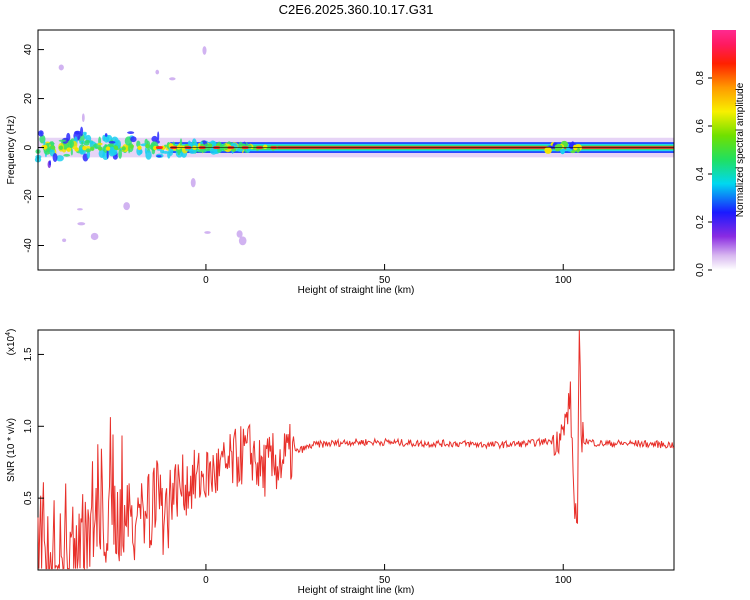 This screenshot has width=750, height=600. Describe the element at coordinates (356, 590) in the screenshot. I see `snr-x-axis-label: Height of straight line (km)` at that location.